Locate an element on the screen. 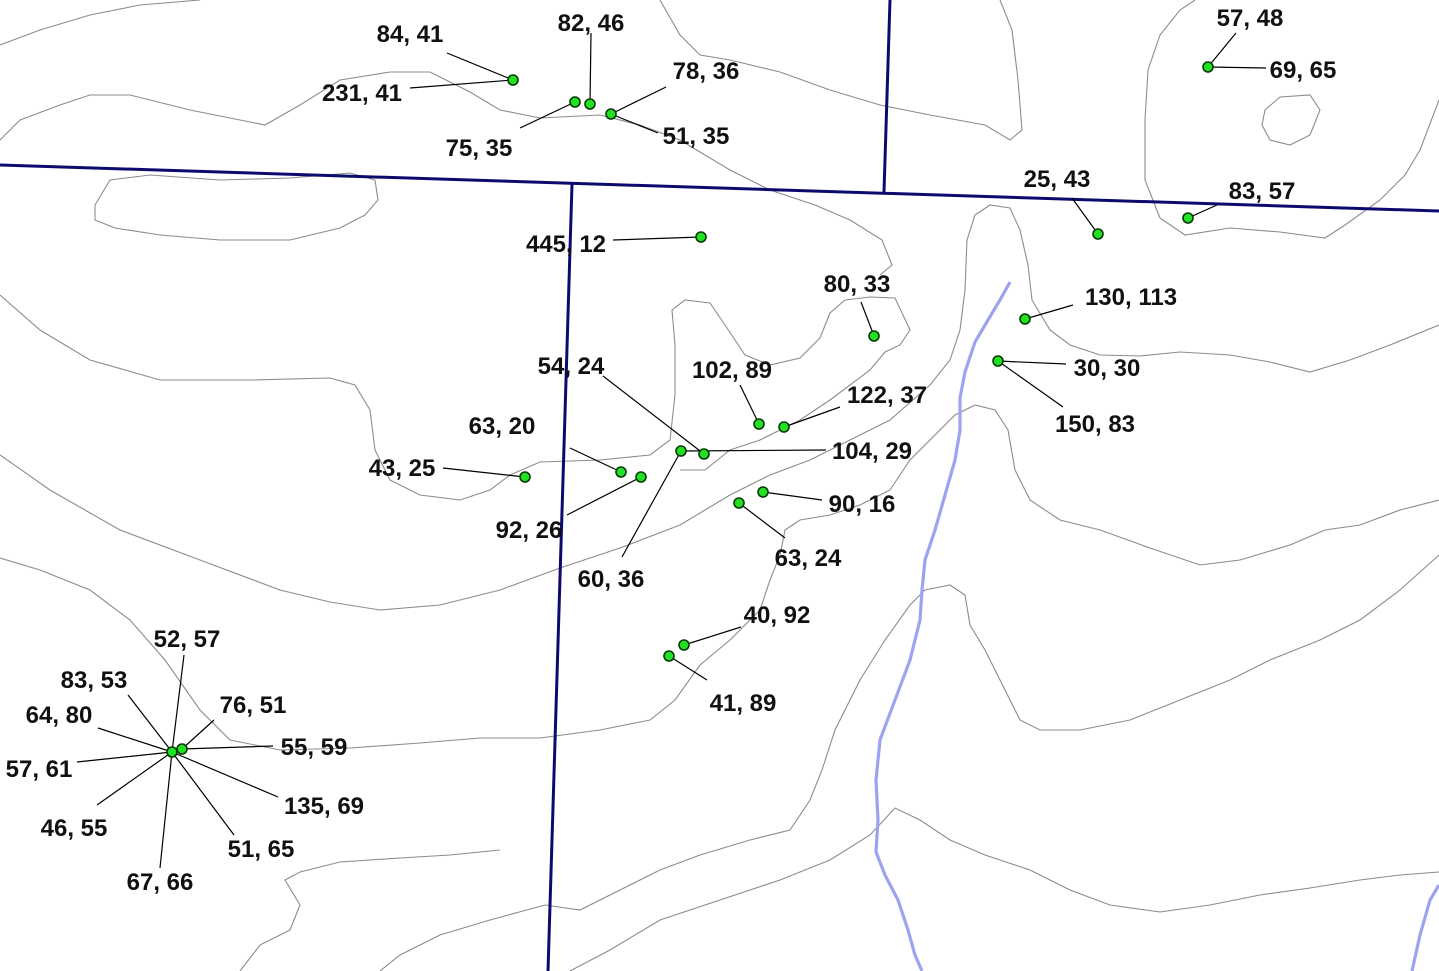 This screenshot has height=971, width=1439. well-callout: 63, 24 is located at coordinates (790, 537).